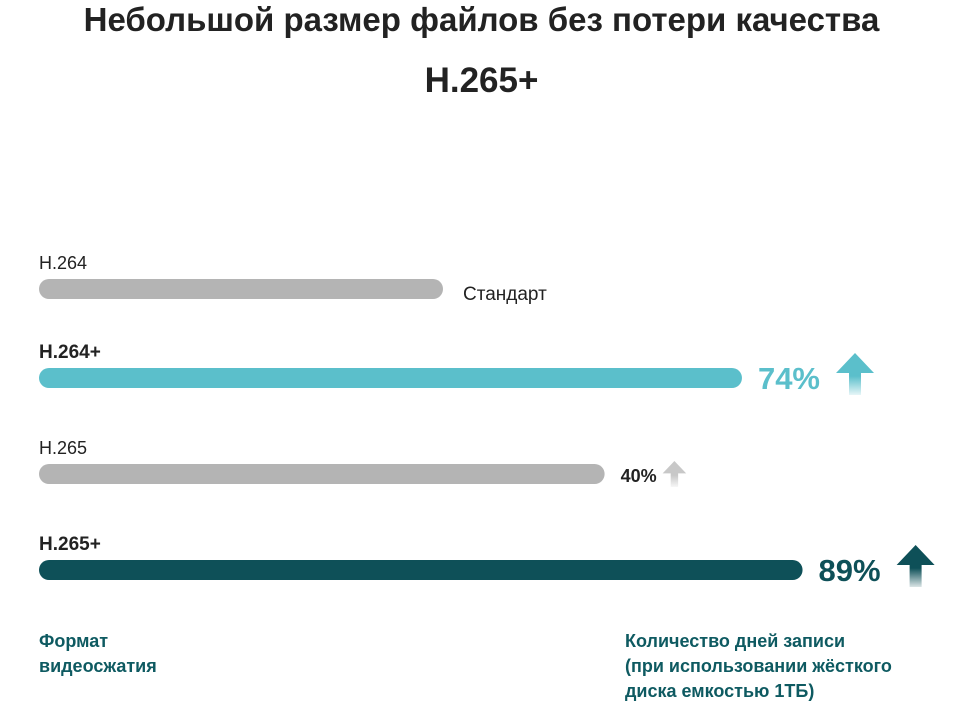  What do you see at coordinates (735, 641) in the screenshot?
I see `footer-days-line: Количество дней записи` at bounding box center [735, 641].